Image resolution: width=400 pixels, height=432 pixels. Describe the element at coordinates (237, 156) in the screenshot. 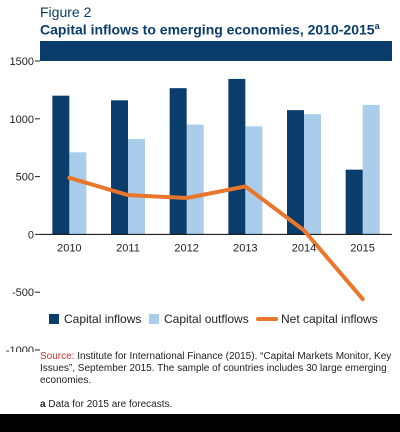

I see `bar-capital-inflows-2013` at that location.